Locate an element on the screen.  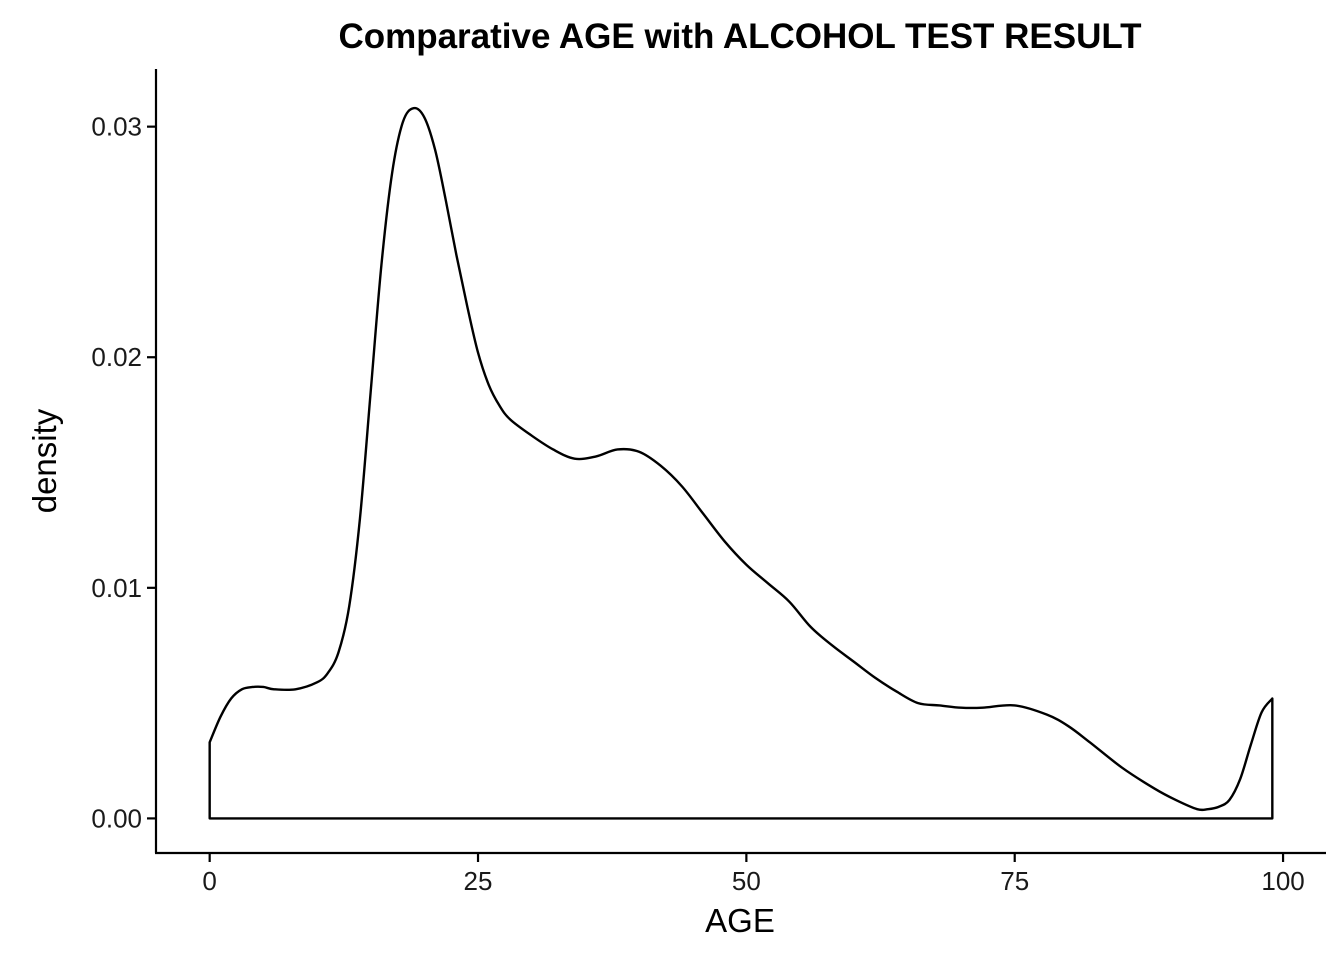
x-tick-label: 25 is located at coordinates (478, 881).